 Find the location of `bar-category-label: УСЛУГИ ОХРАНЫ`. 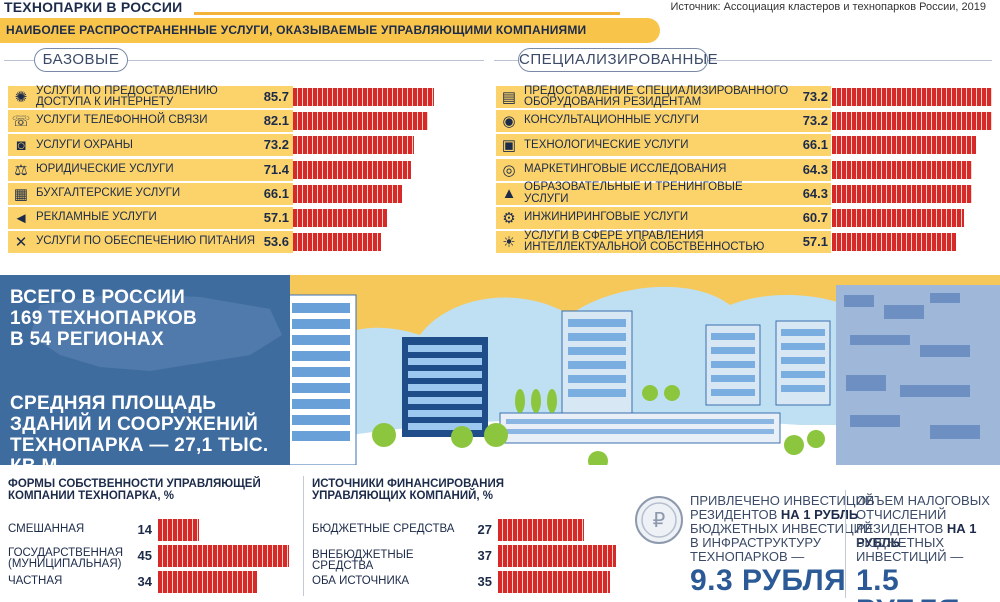

bar-category-label: УСЛУГИ ОХРАНЫ is located at coordinates (84, 144).